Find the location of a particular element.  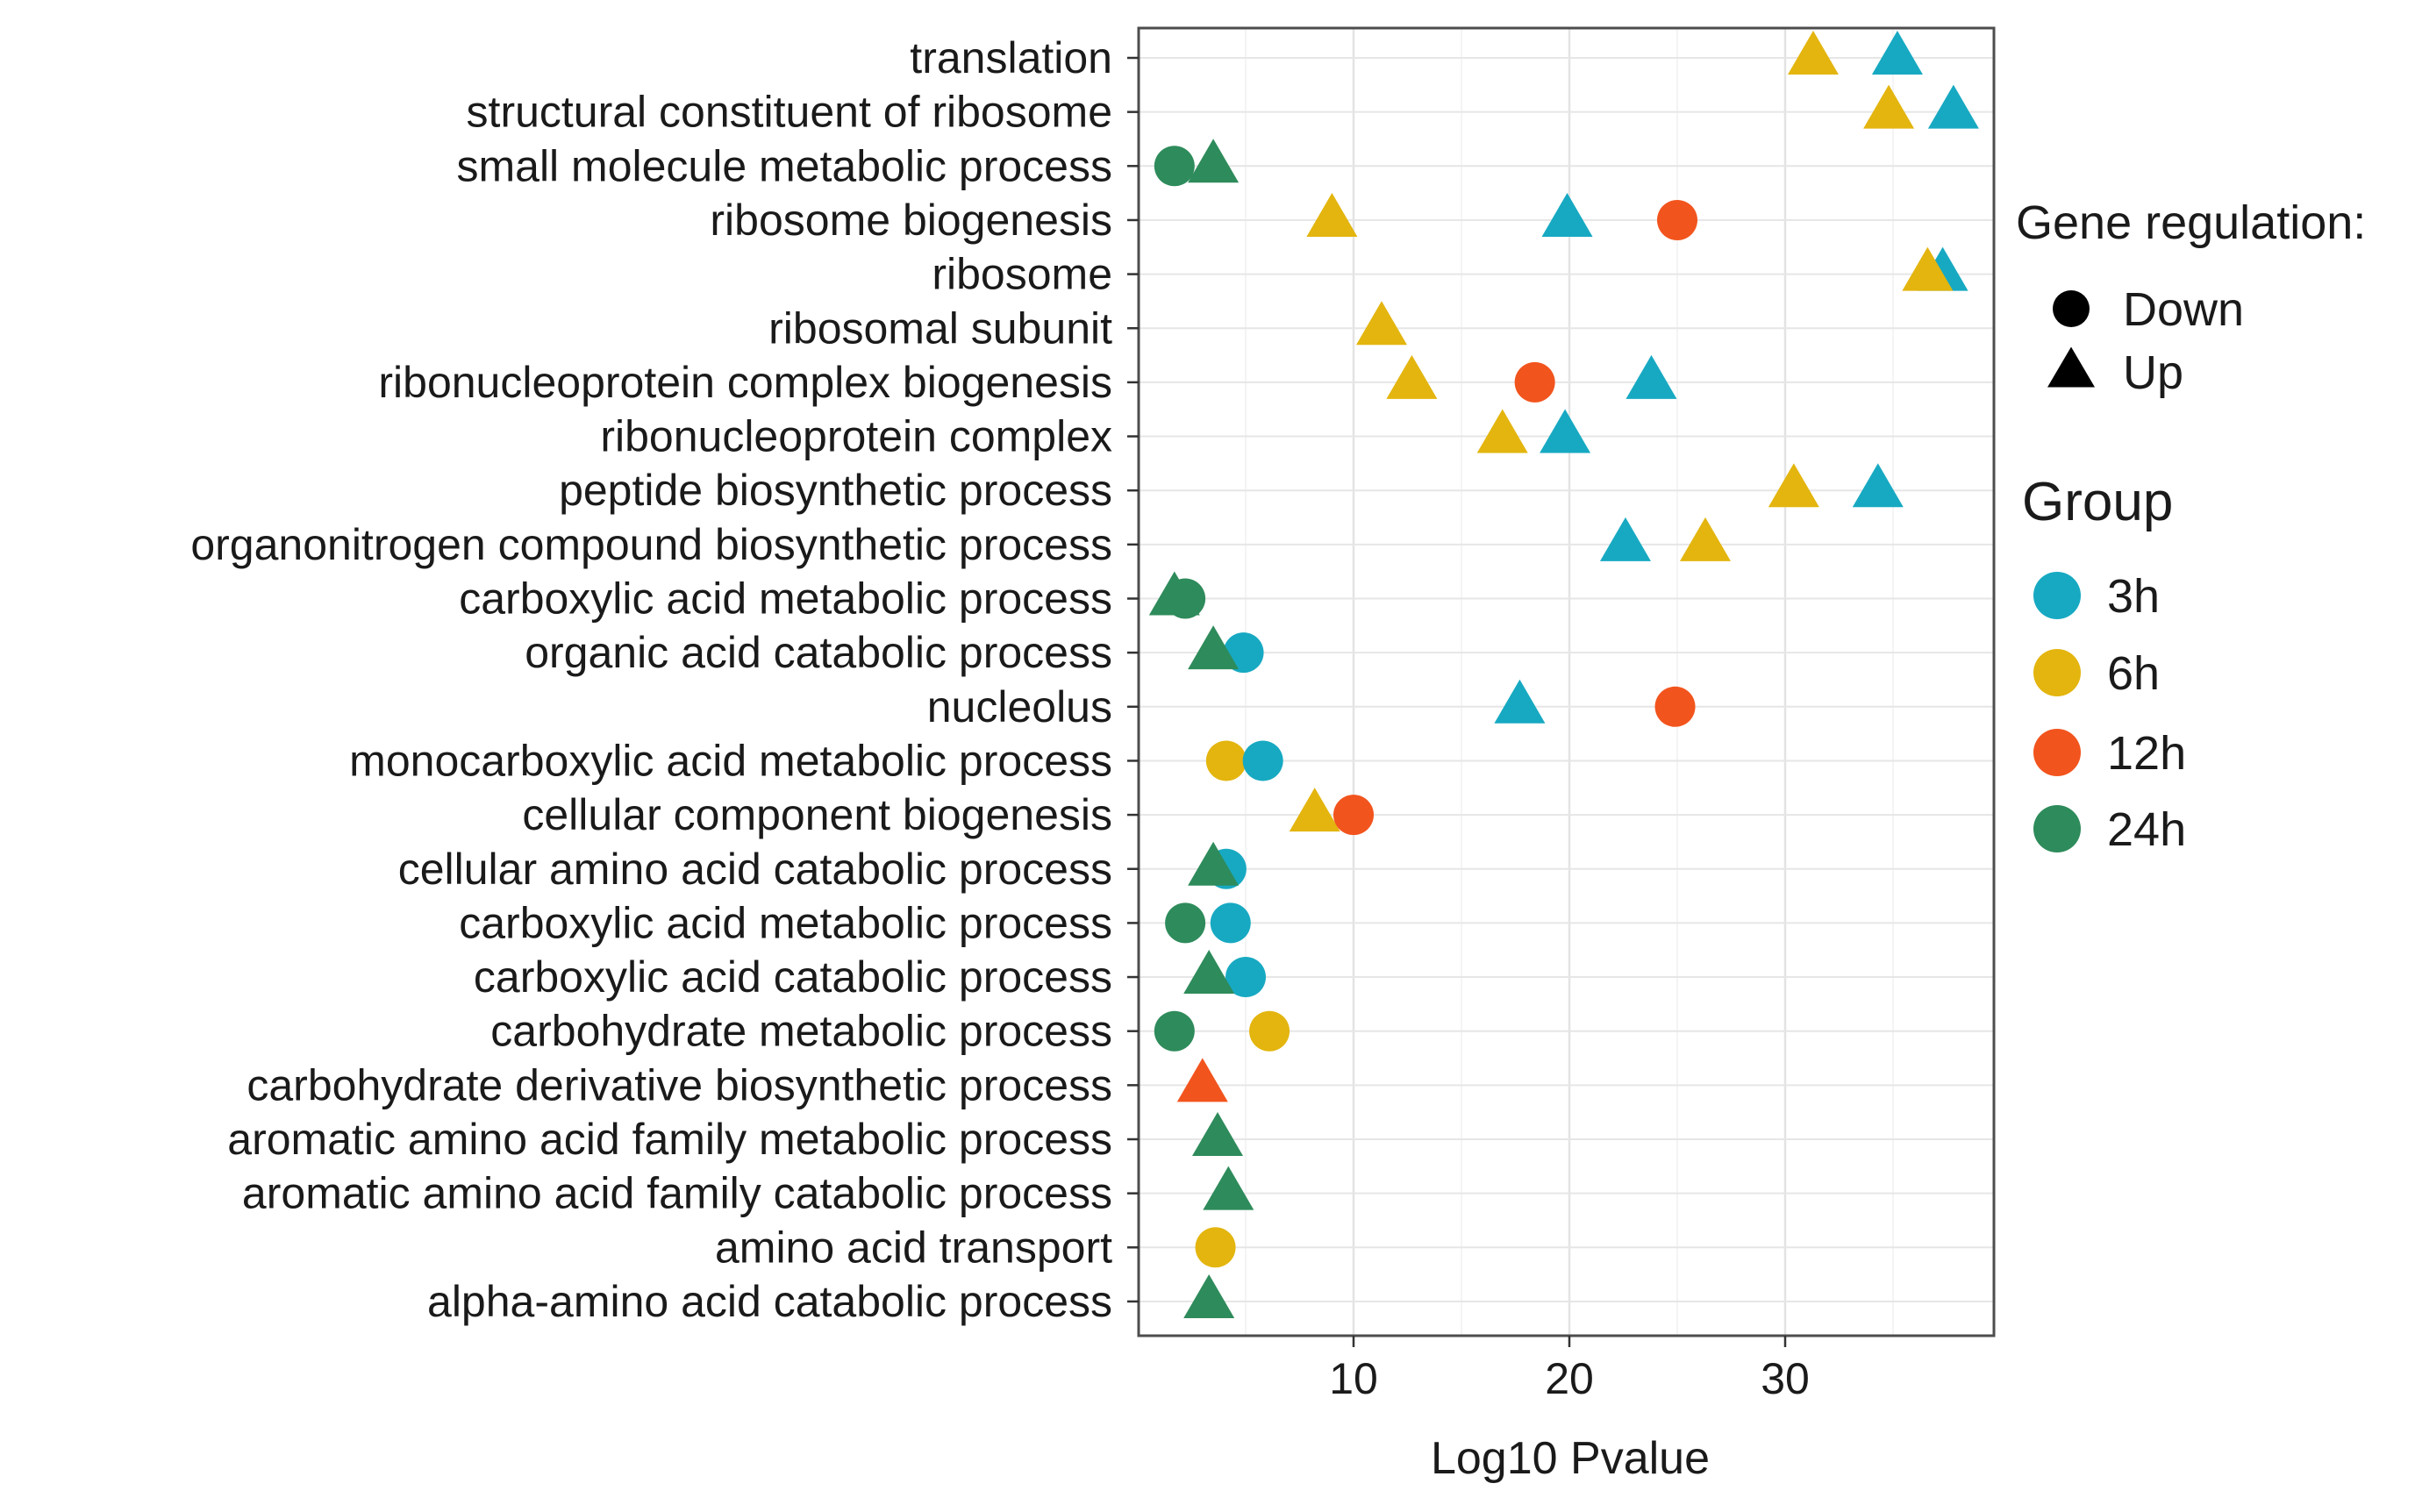

legend-regulation-title: Gene regulation: is located at coordinates (2191, 222).